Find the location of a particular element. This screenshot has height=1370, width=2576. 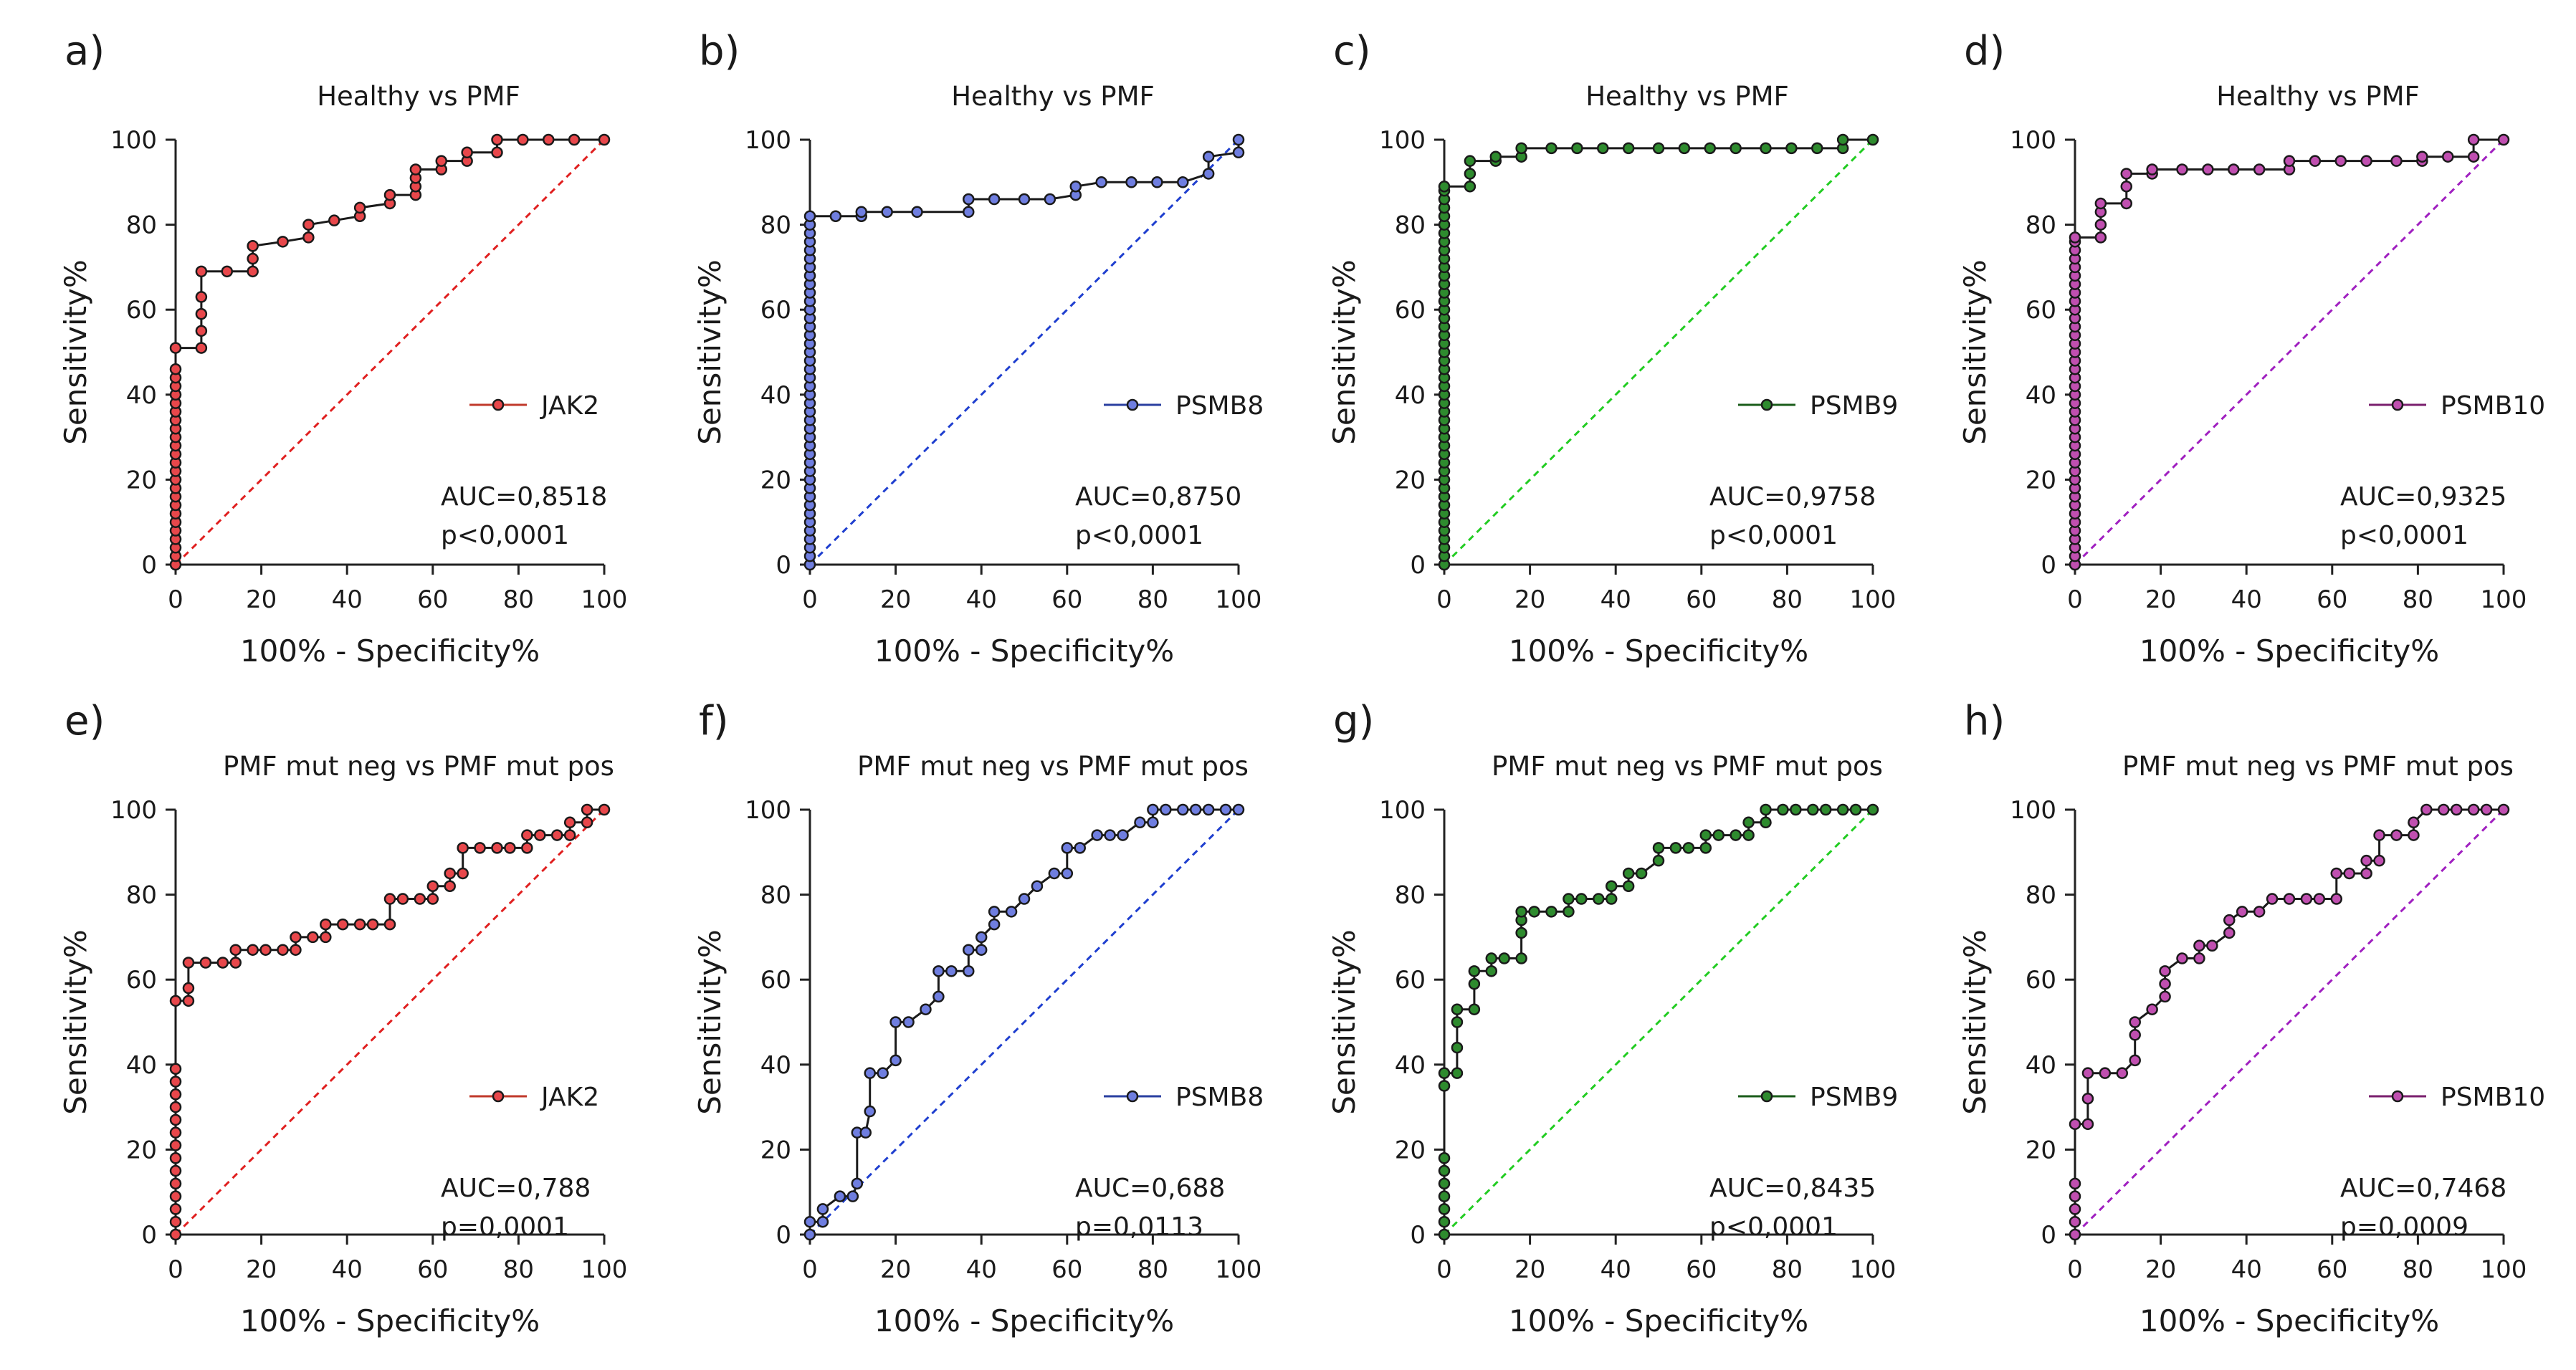

chart-title: PMF mut neg vs PMF mut pos is located at coordinates (1053, 766).